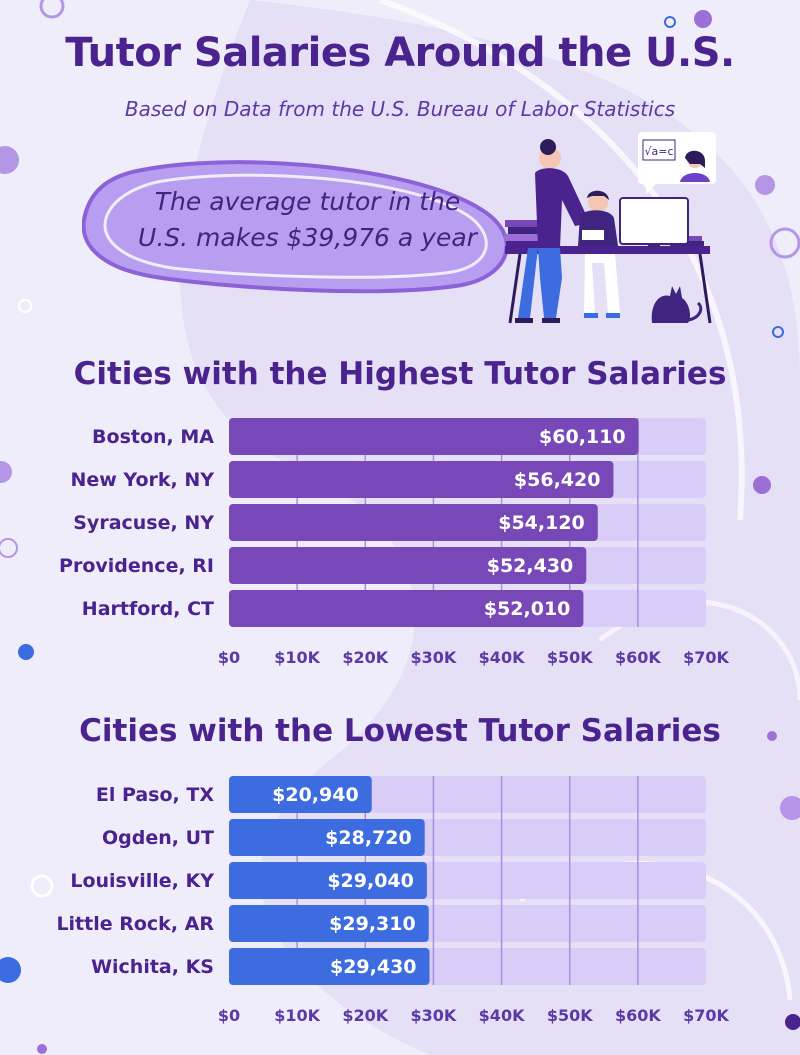 The width and height of the screenshot is (800, 1055). What do you see at coordinates (142, 480) in the screenshot?
I see `category-label: New York, NY` at bounding box center [142, 480].